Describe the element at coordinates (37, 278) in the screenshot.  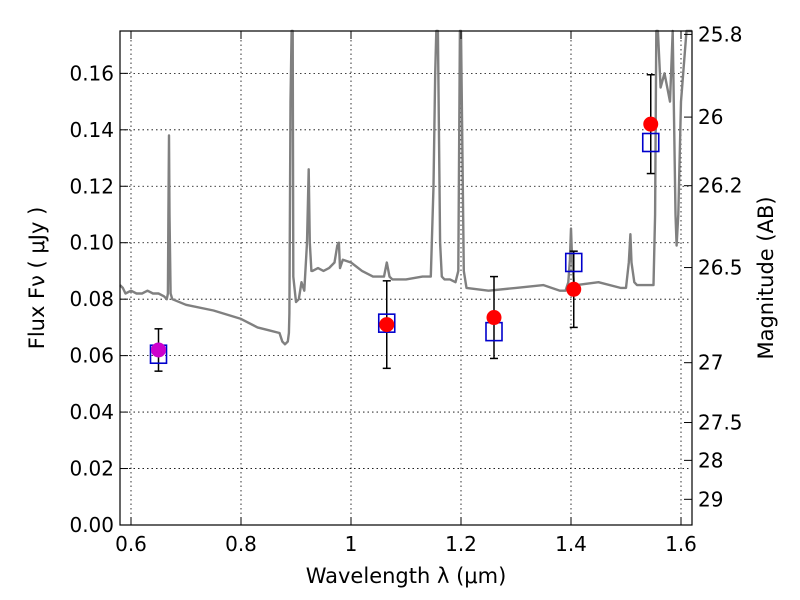
I see `y-axis-label: Flux Fν ( μJy )` at that location.